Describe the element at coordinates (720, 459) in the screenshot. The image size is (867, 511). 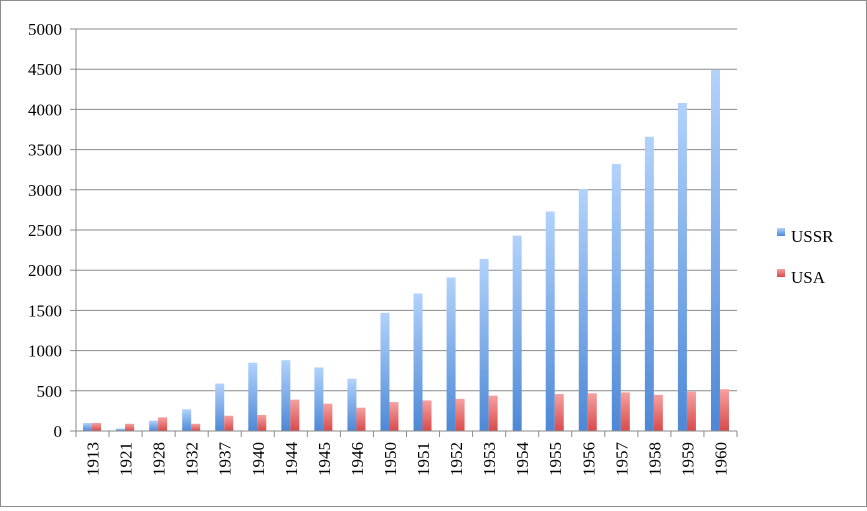
I see `x-tick-label: 1960` at that location.